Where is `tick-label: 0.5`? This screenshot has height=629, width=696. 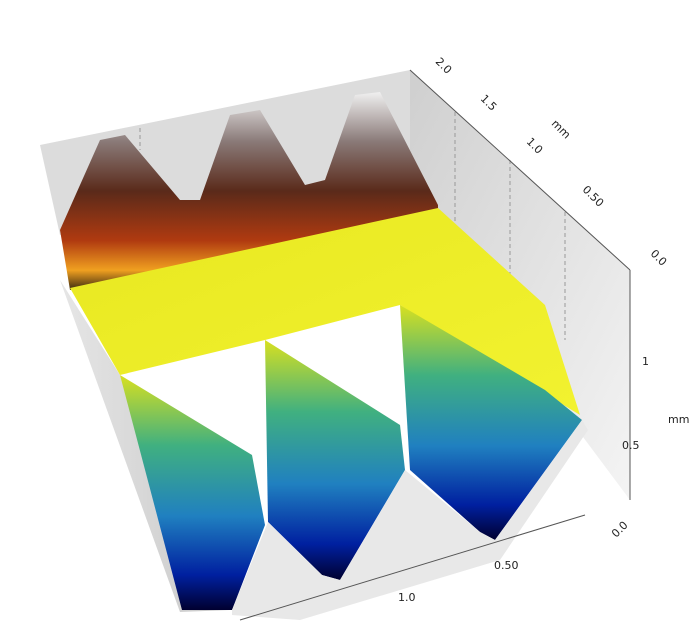
tick-label: 0.5 is located at coordinates (631, 445).